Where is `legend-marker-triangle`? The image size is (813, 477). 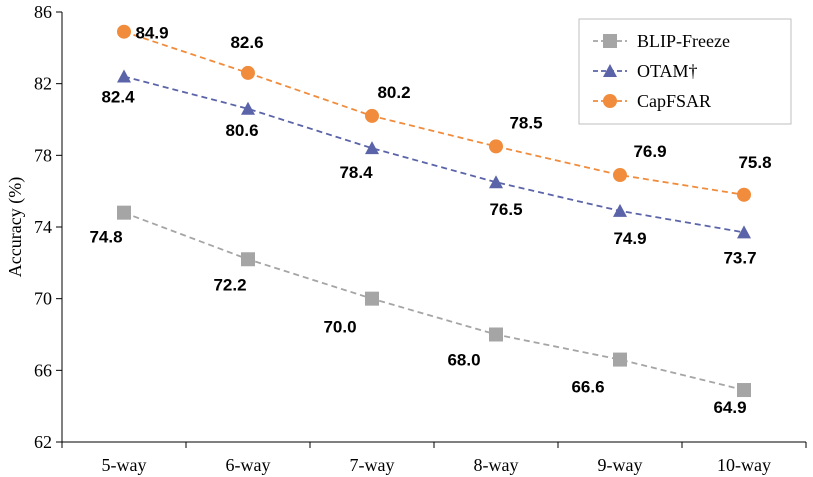
legend-marker-triangle is located at coordinates (610, 70).